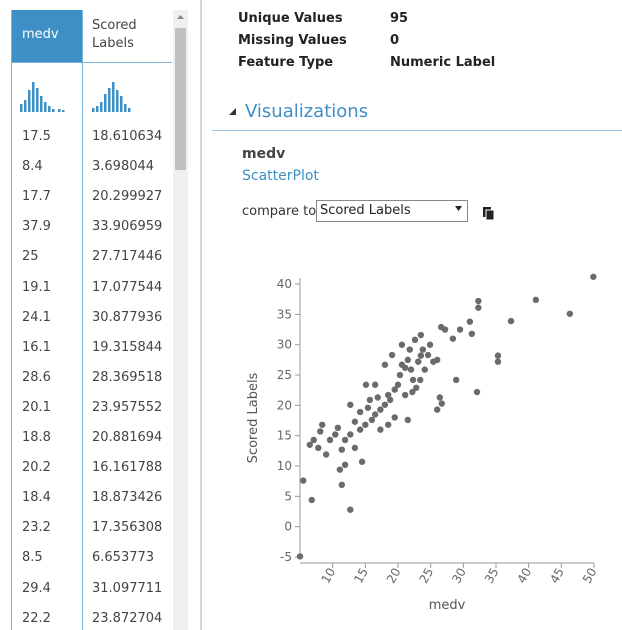 Image resolution: width=622 pixels, height=630 pixels. What do you see at coordinates (307, 111) in the screenshot?
I see `section-heading: Visualizations` at bounding box center [307, 111].